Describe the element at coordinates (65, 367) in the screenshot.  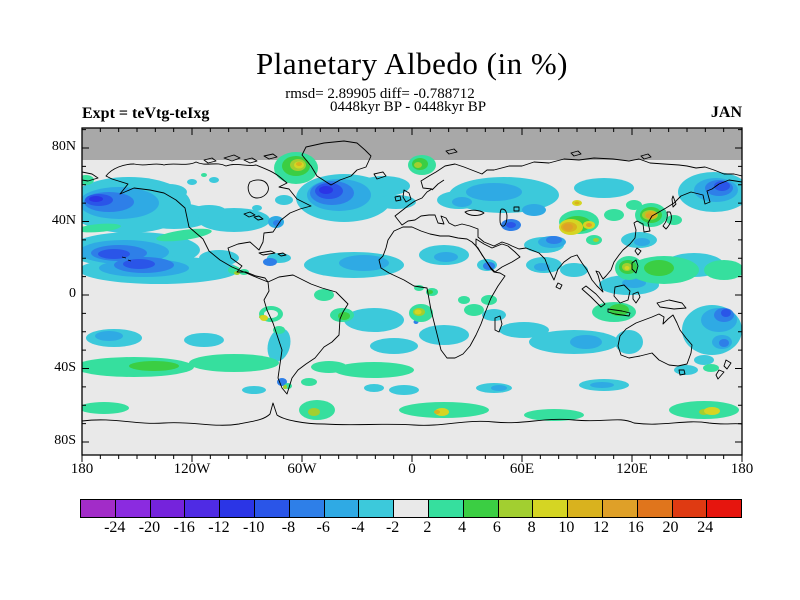
I see `y-tick-label: 40S` at that location.